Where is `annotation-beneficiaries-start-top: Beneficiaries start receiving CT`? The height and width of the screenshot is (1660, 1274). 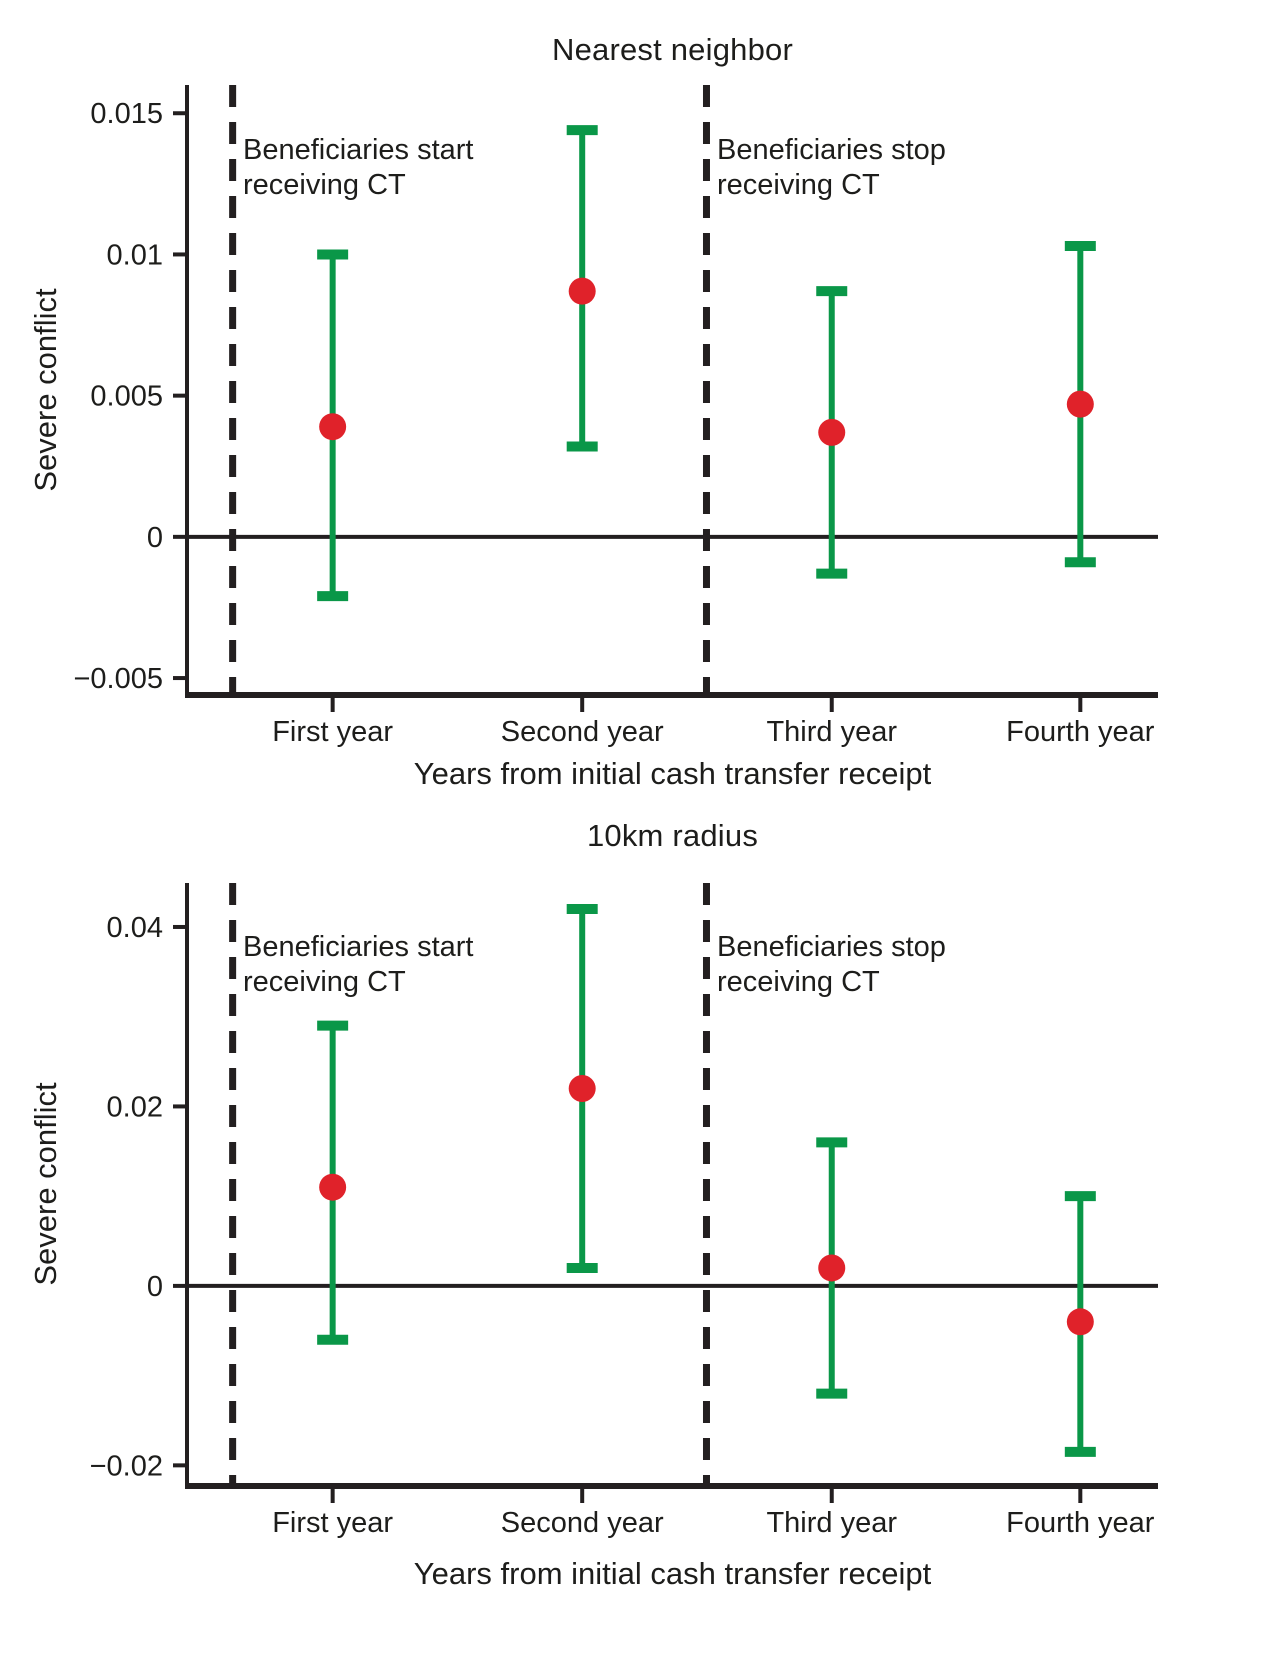
annotation-beneficiaries-start-top: Beneficiaries start receiving CT is located at coordinates (358, 167).